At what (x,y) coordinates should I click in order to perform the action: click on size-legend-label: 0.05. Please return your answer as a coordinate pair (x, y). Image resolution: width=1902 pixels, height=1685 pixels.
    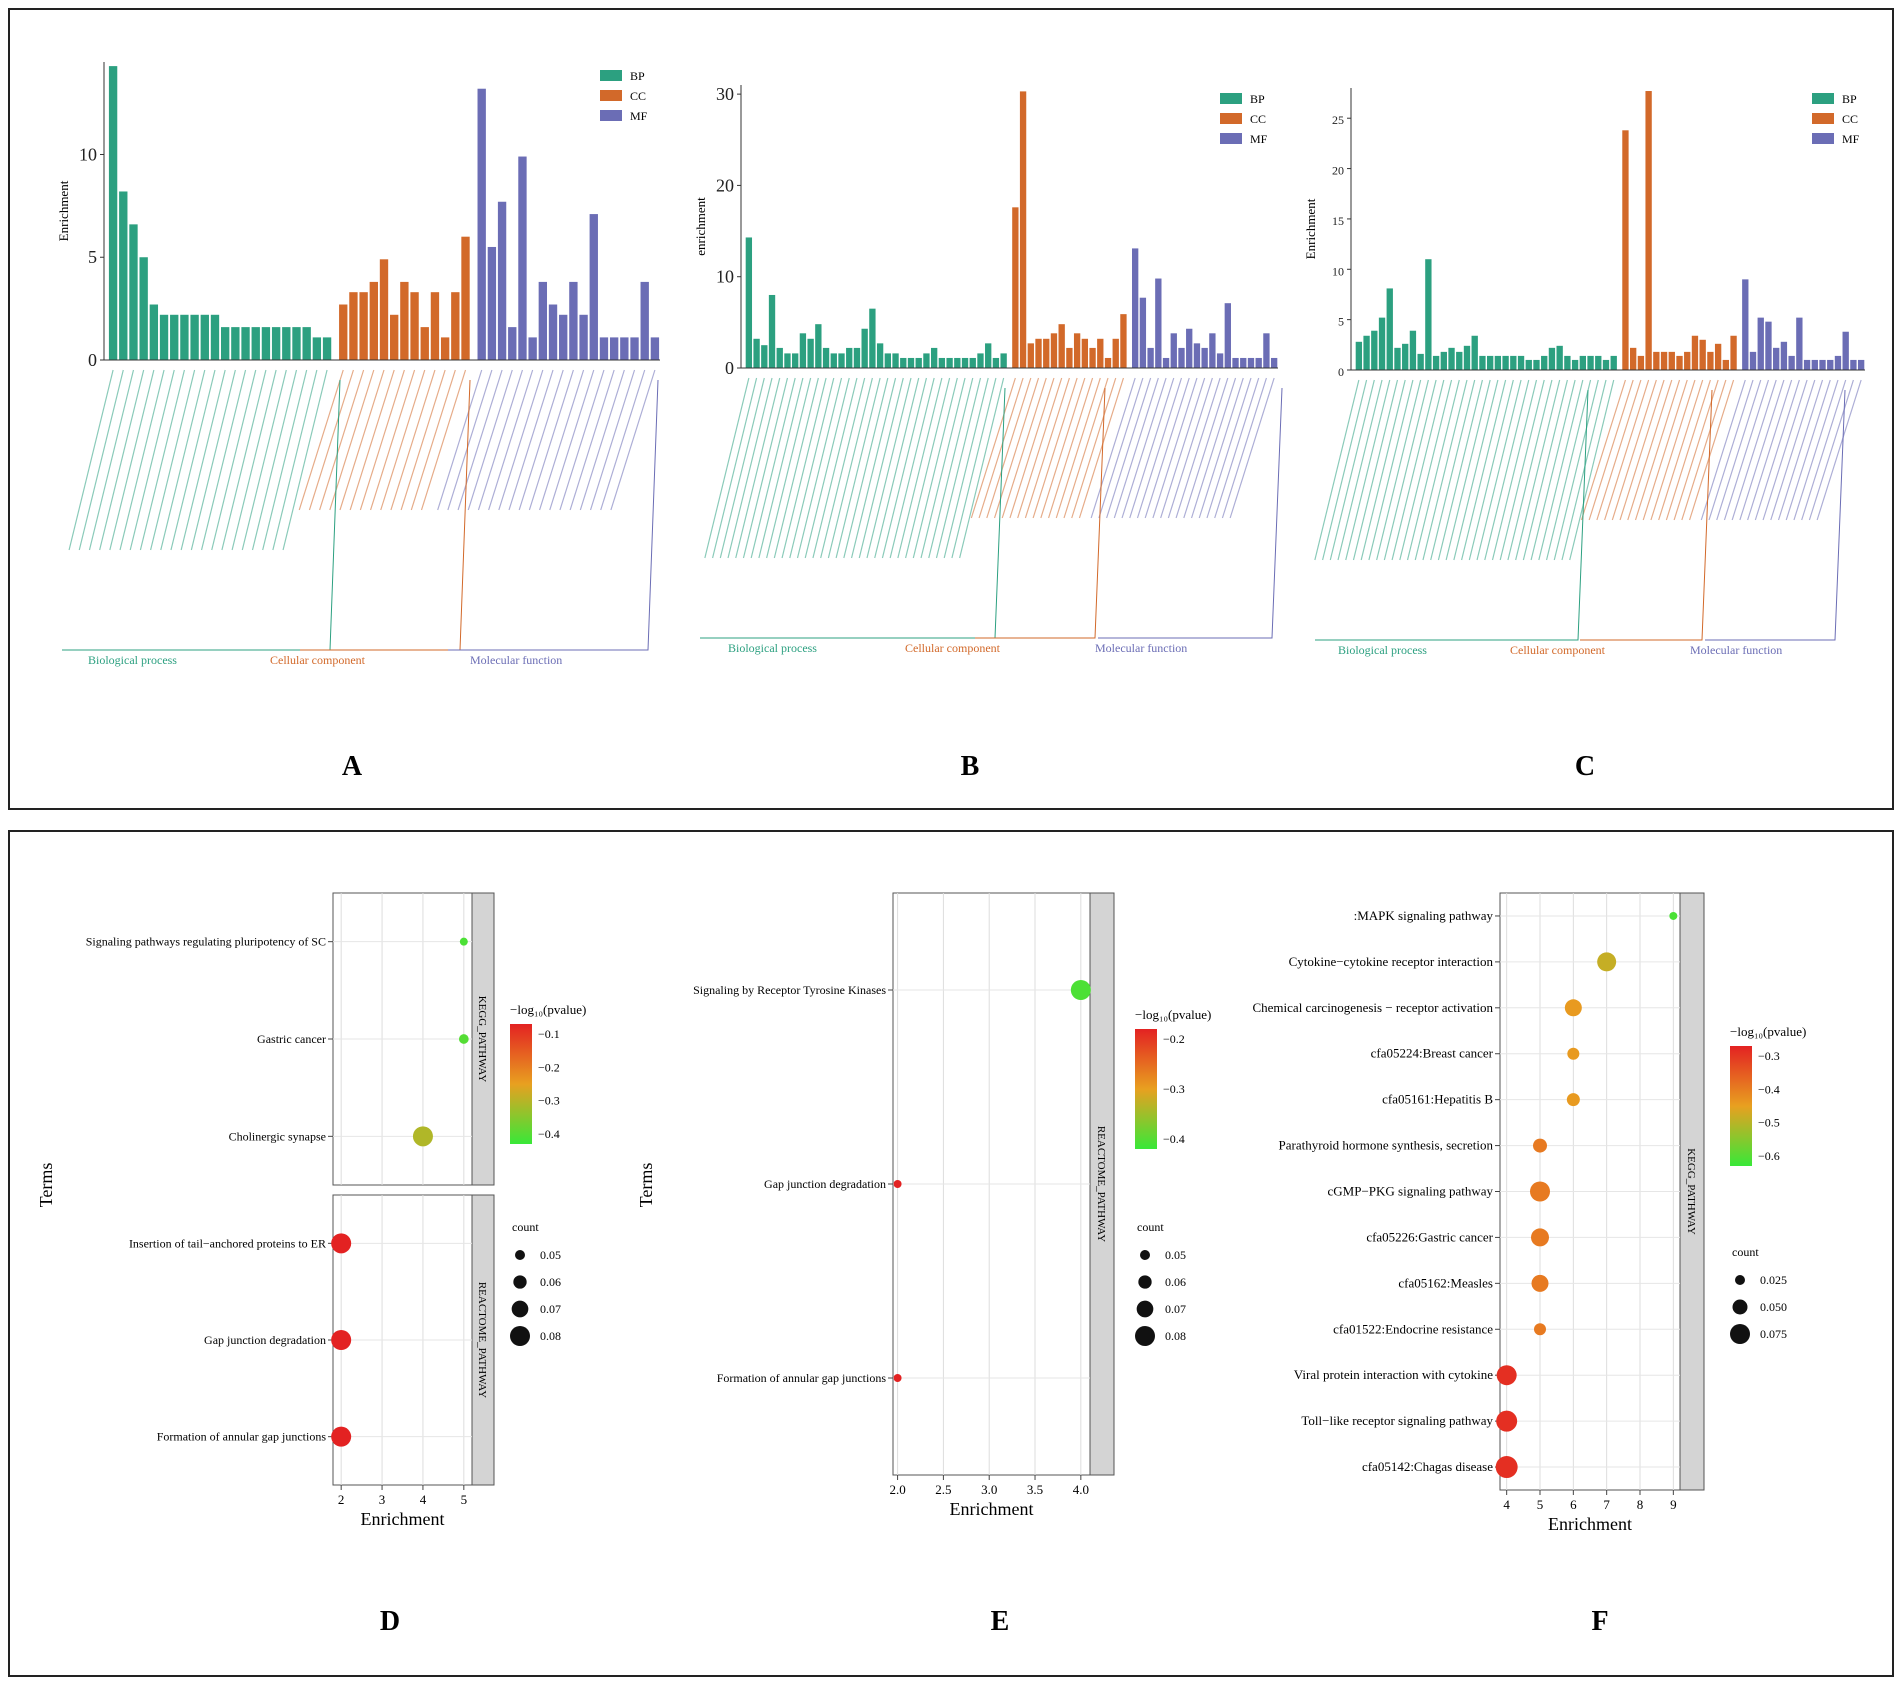
    Looking at the image, I should click on (550, 1255).